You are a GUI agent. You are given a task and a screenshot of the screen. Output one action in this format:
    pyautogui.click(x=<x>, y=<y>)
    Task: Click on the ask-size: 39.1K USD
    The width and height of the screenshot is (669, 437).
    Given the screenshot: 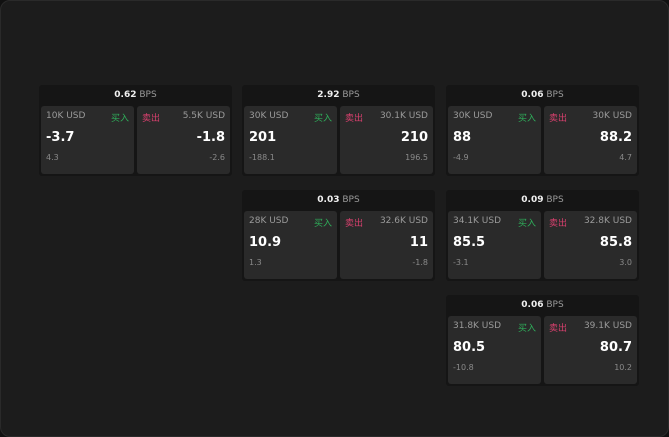 What is the action you would take?
    pyautogui.click(x=607, y=326)
    